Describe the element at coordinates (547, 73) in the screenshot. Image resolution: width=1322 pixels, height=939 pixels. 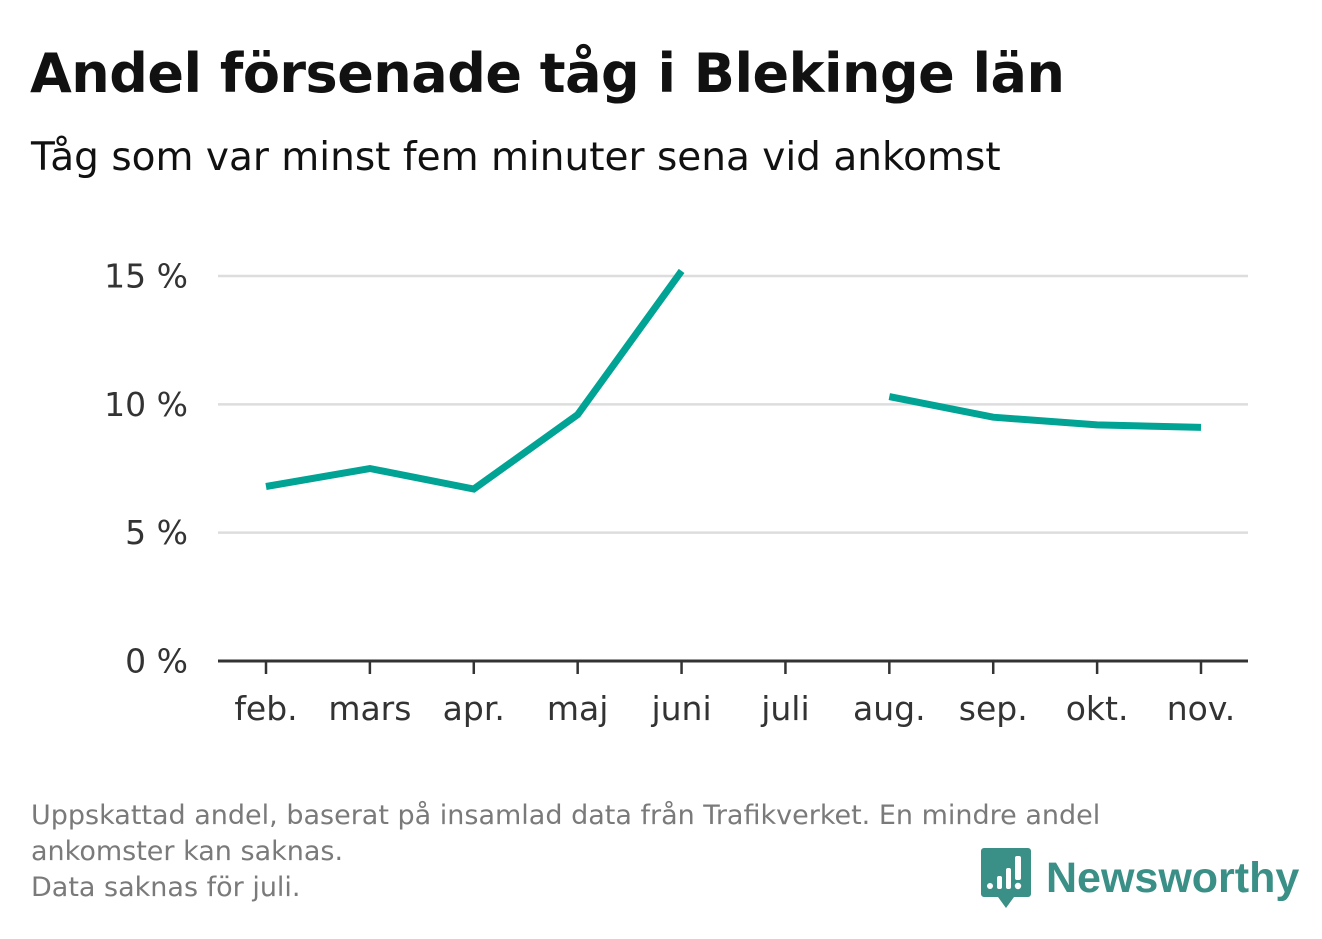
I see `chart-title: Andel försenade tåg i Blekinge län` at that location.